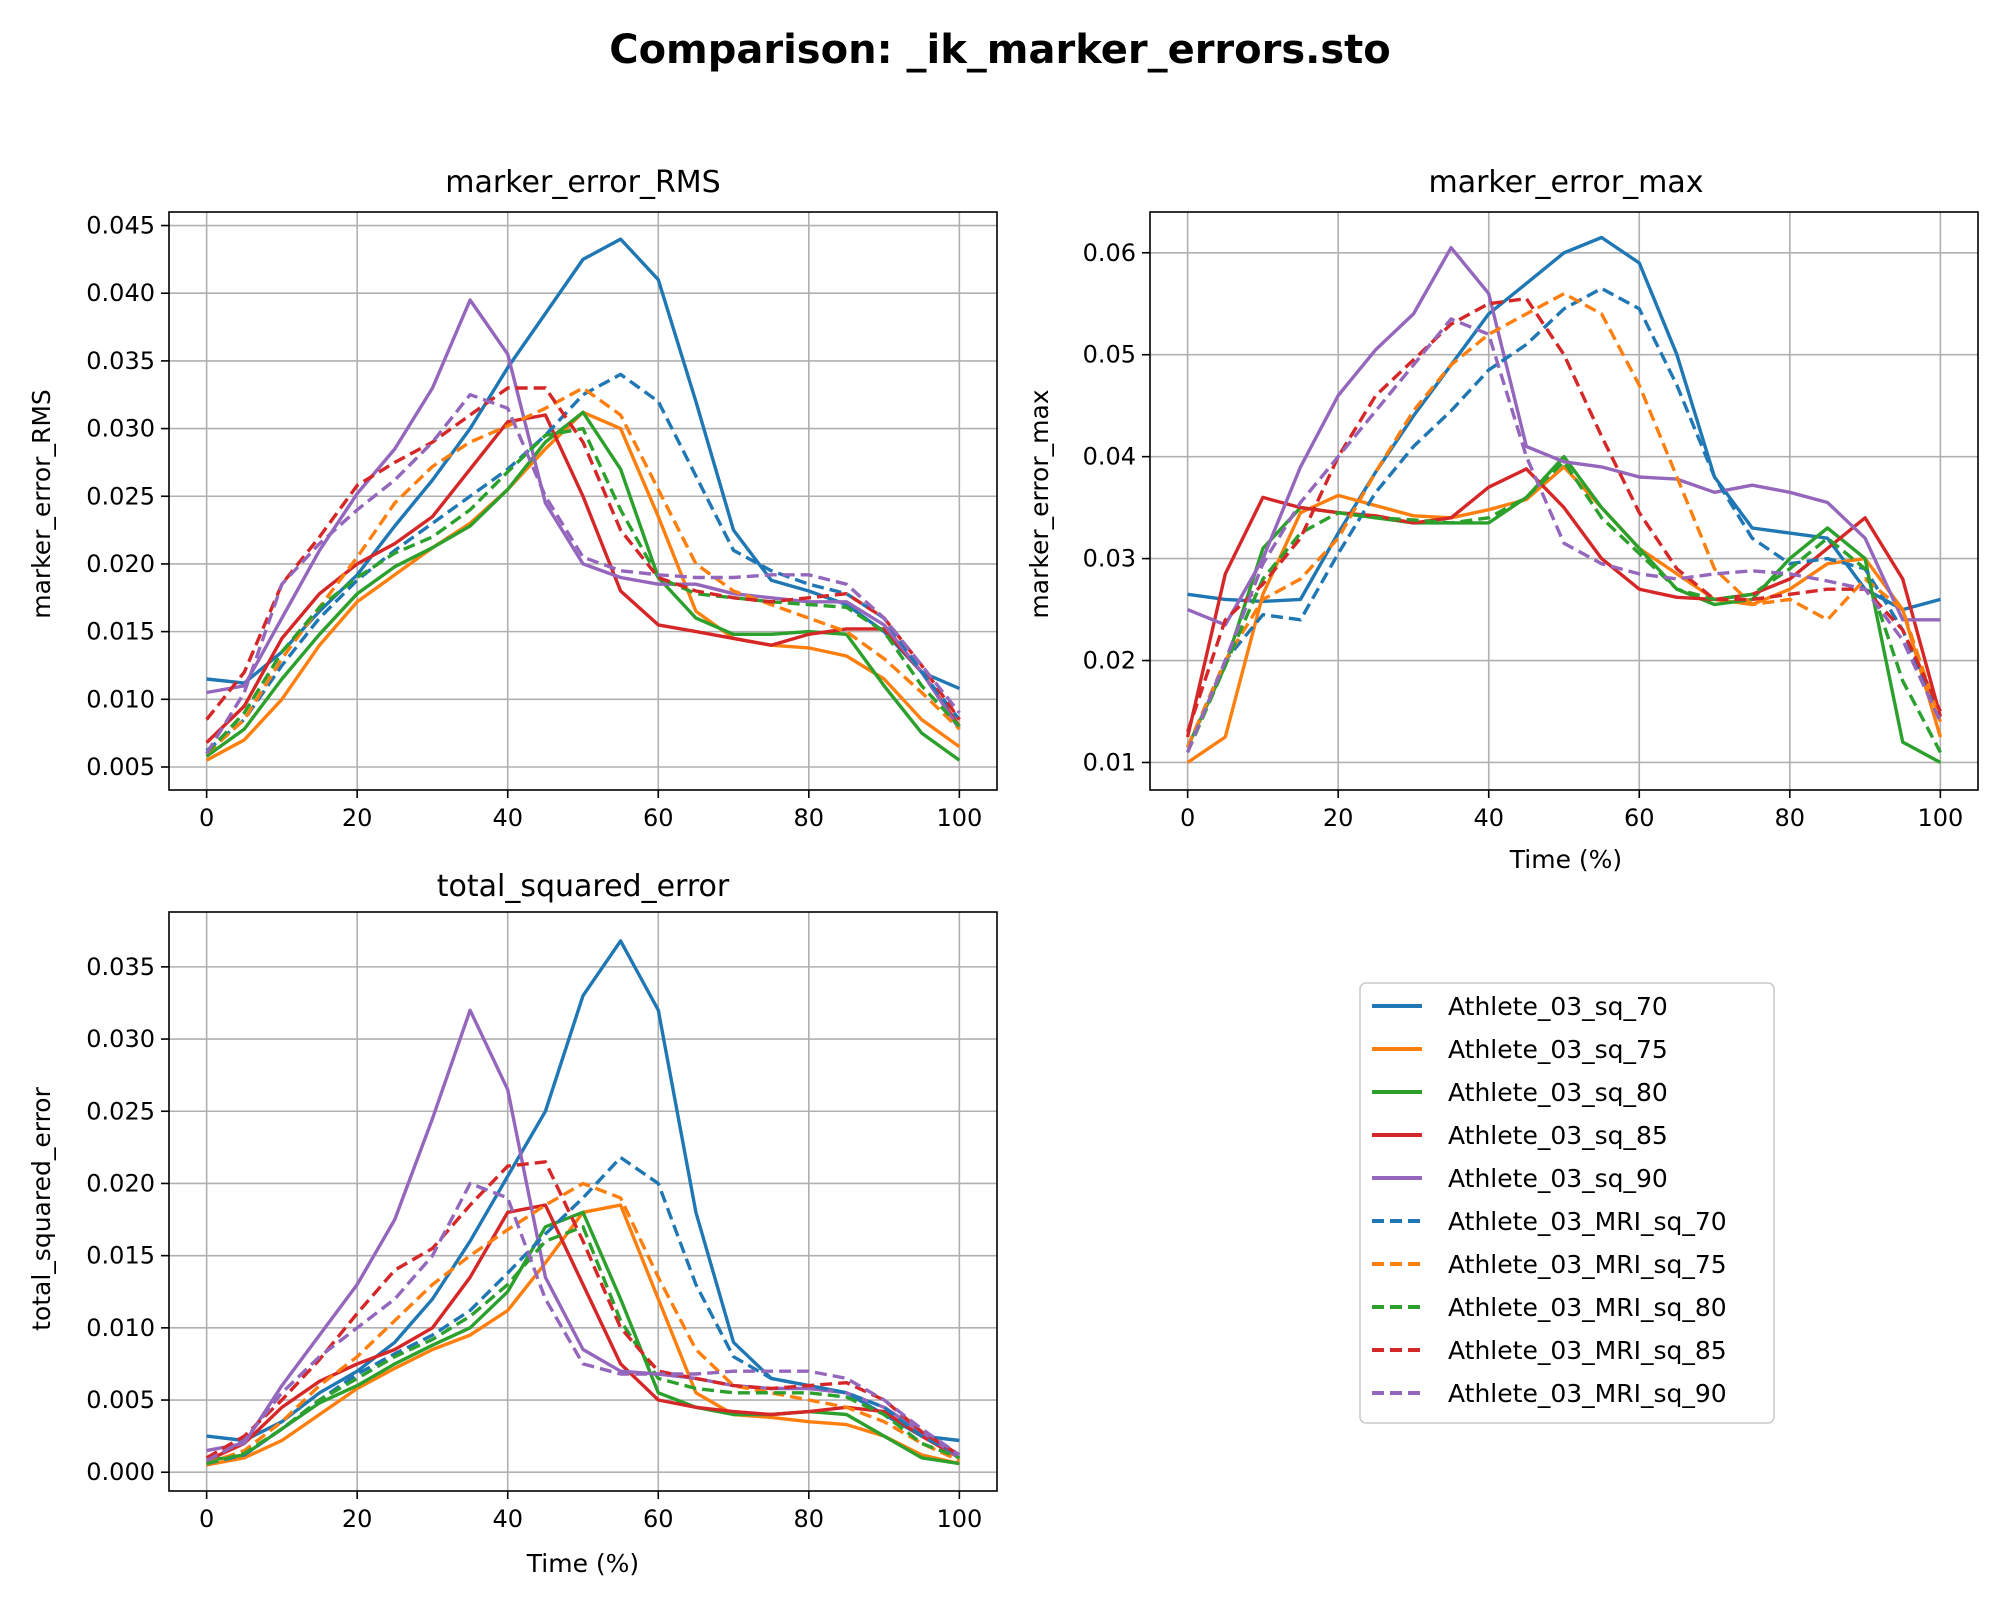  Describe the element at coordinates (1109, 457) in the screenshot. I see `y-tick-label: 0.04` at that location.